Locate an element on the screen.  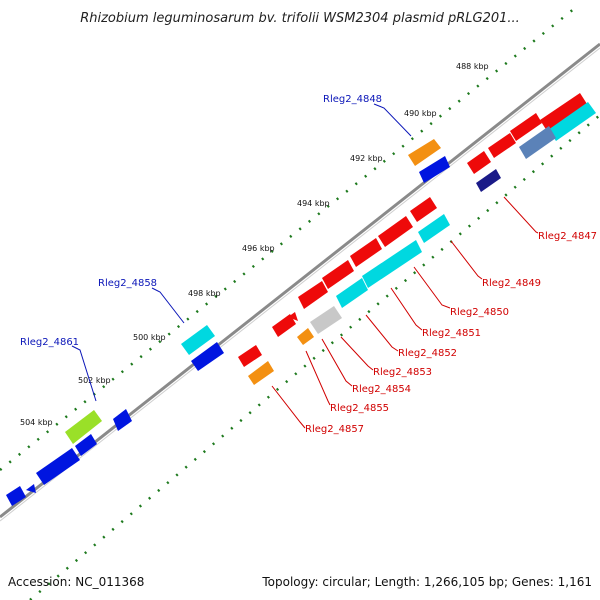
gene-label: Rleg2_4852 is located at coordinates (427, 353).